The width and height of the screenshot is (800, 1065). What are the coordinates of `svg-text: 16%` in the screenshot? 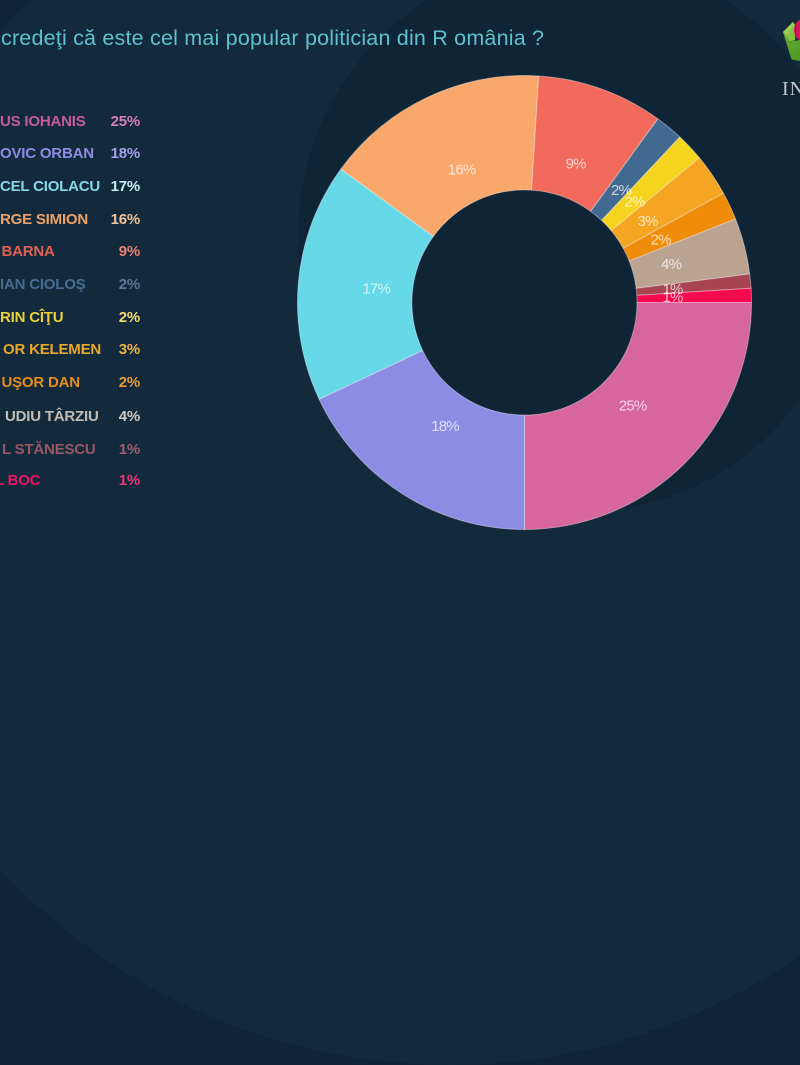 It's located at (462, 170).